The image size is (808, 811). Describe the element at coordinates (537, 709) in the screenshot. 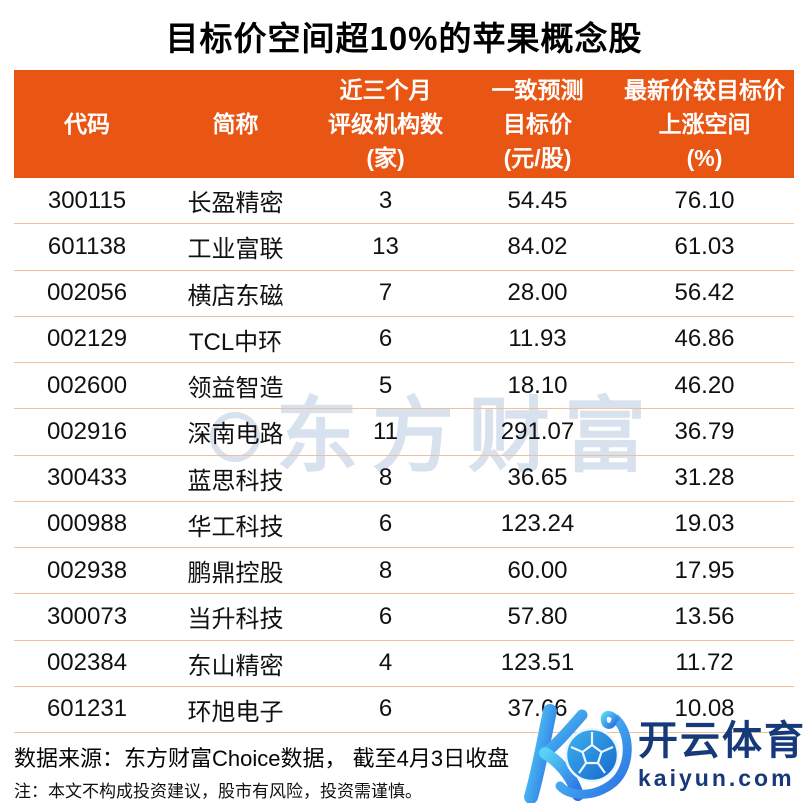

I see `target-price: 37.66` at that location.